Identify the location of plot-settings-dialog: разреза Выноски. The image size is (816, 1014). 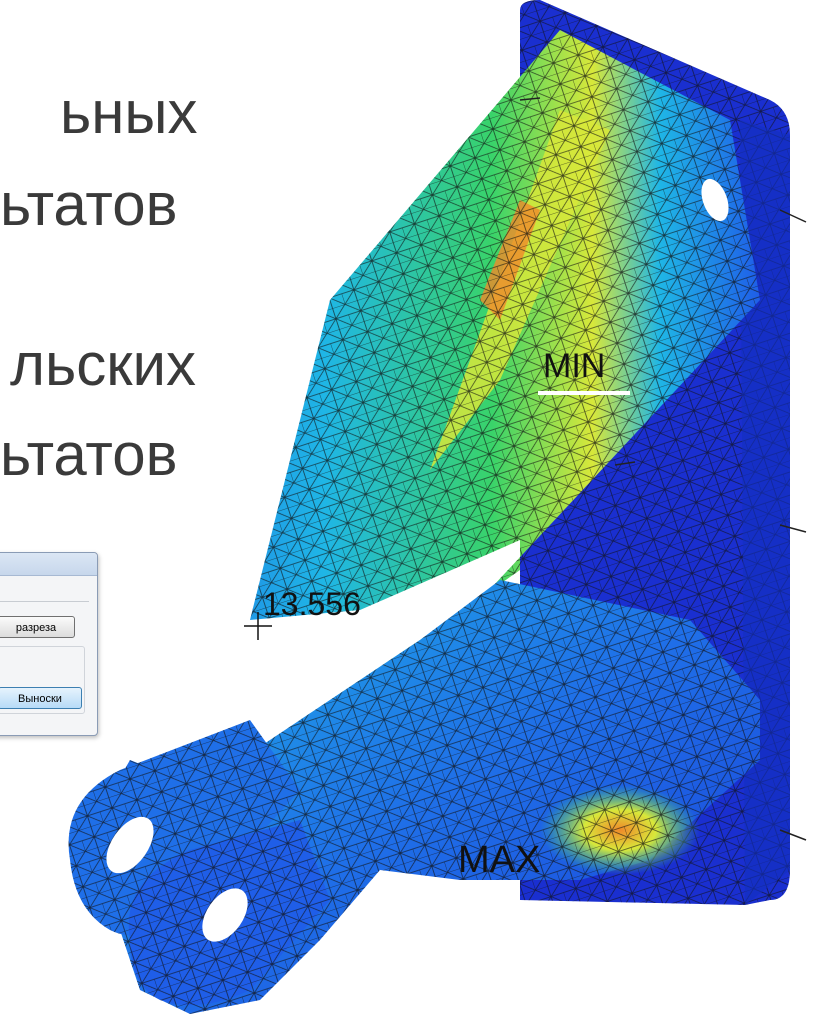
(49, 644).